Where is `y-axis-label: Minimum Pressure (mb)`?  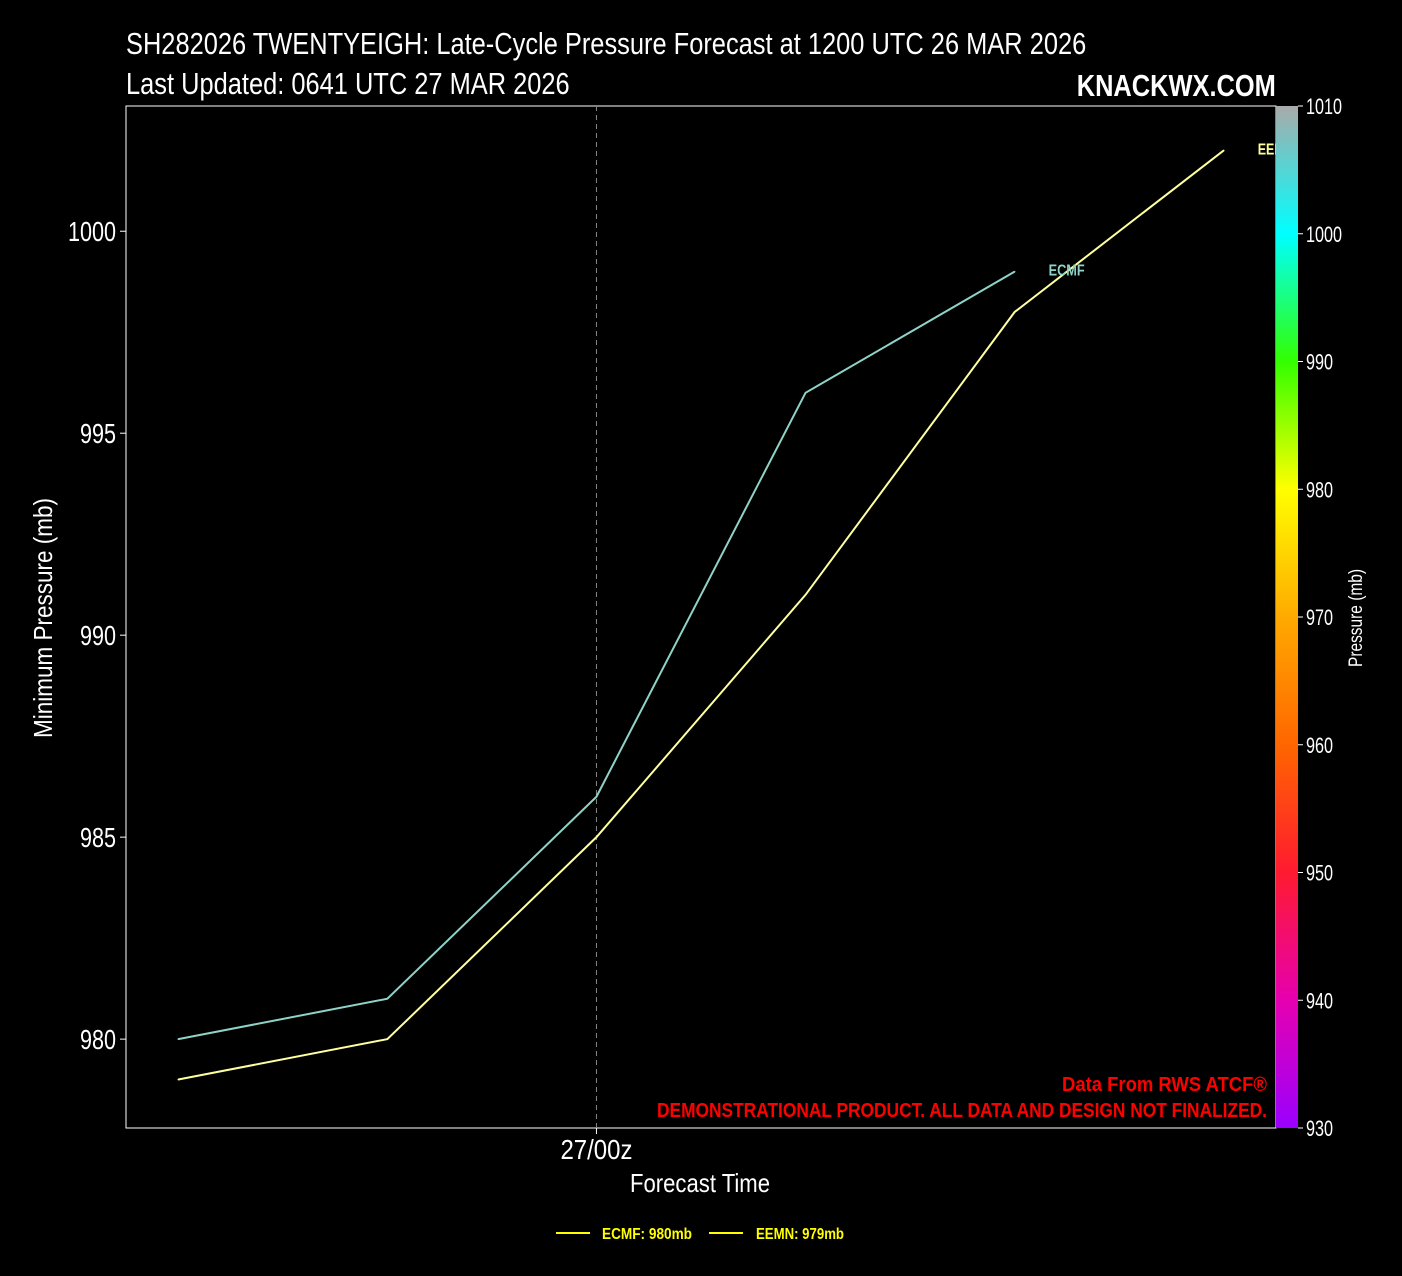 y-axis-label: Minimum Pressure (mb) is located at coordinates (43, 618).